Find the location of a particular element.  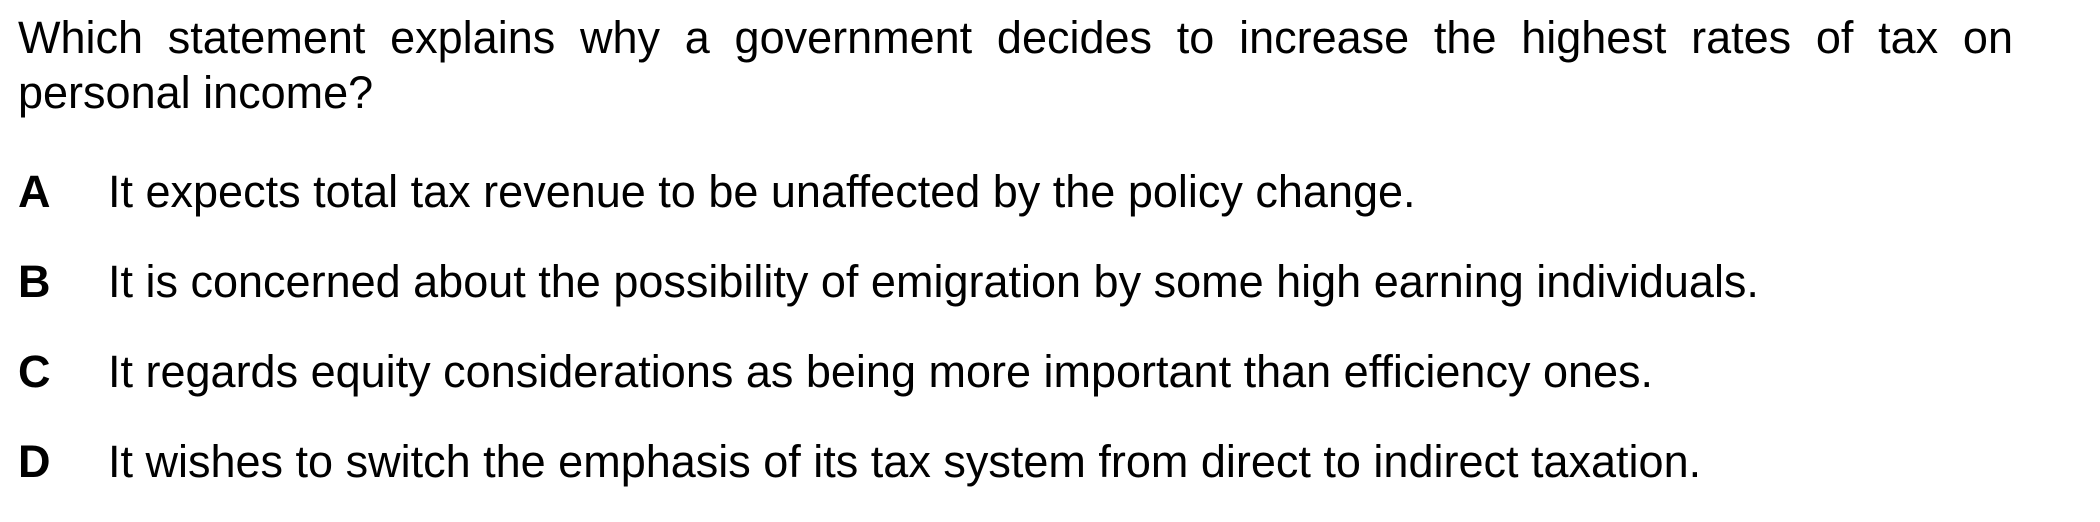

option-letter: A is located at coordinates (34, 191).